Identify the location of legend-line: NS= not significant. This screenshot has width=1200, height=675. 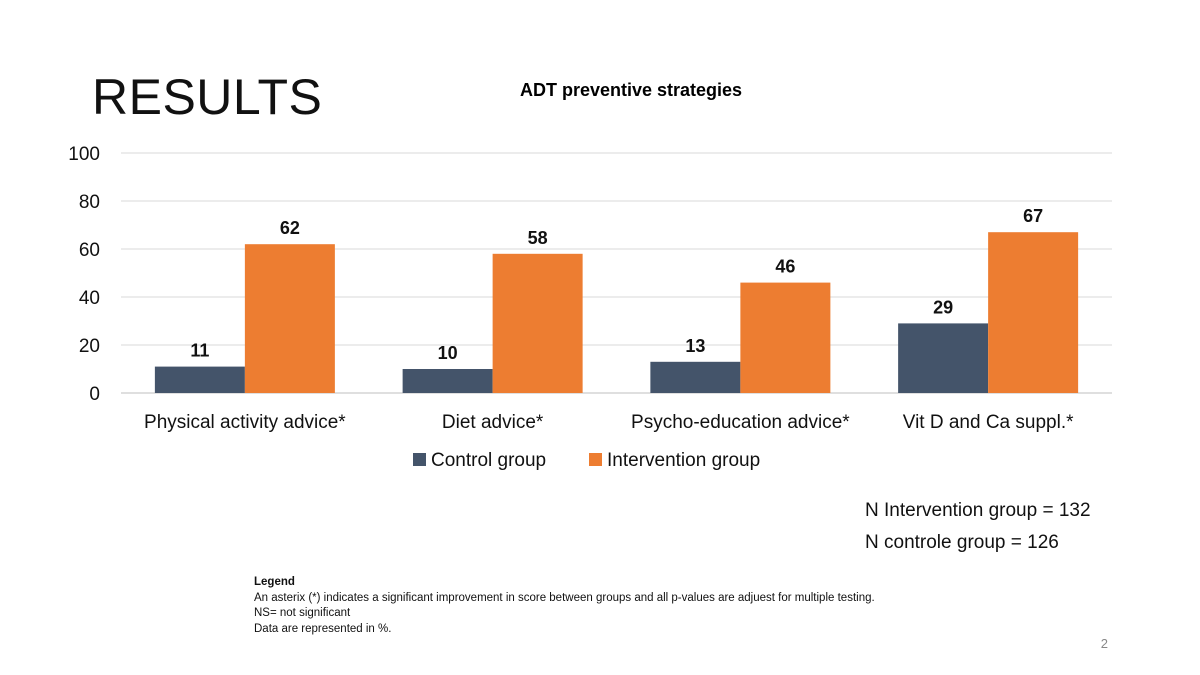
(302, 613).